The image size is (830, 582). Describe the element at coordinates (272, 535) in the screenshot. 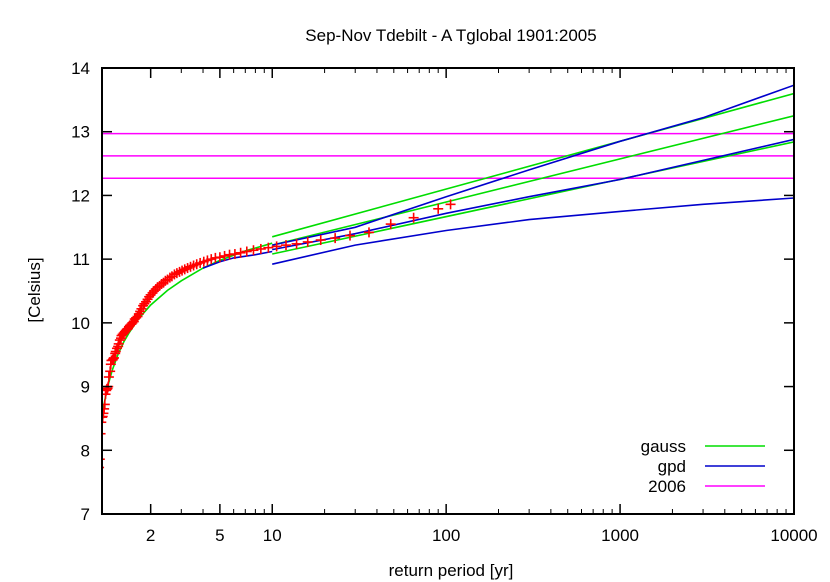

I see `x-tick-label-10: 10` at that location.